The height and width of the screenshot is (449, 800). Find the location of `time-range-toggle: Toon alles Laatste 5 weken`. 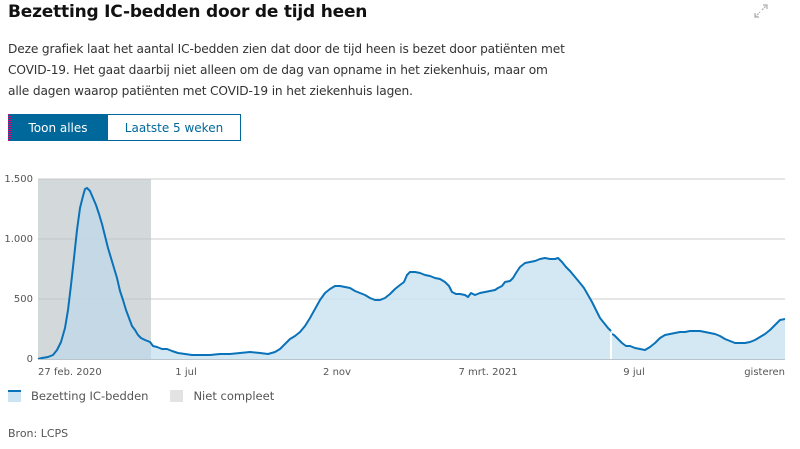

time-range-toggle: Toon alles Laatste 5 weken is located at coordinates (124, 127).